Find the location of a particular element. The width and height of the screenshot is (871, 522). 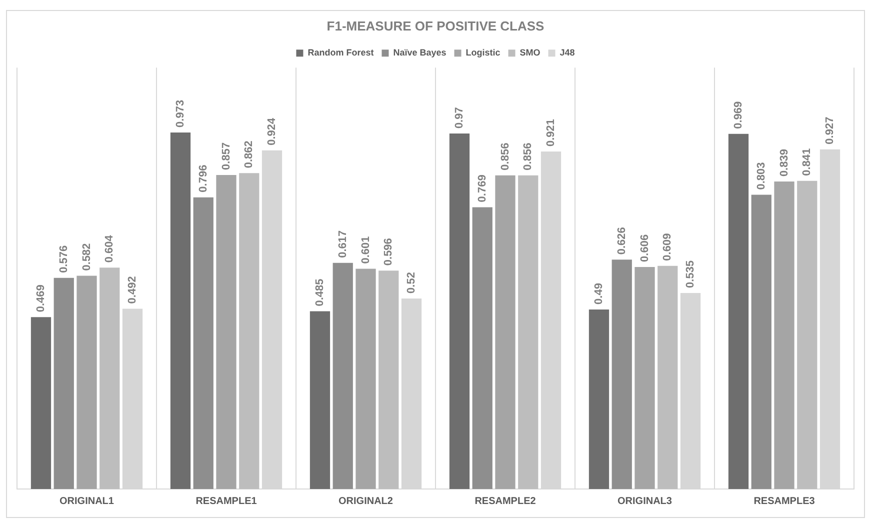

legend-label: SMO is located at coordinates (530, 53).